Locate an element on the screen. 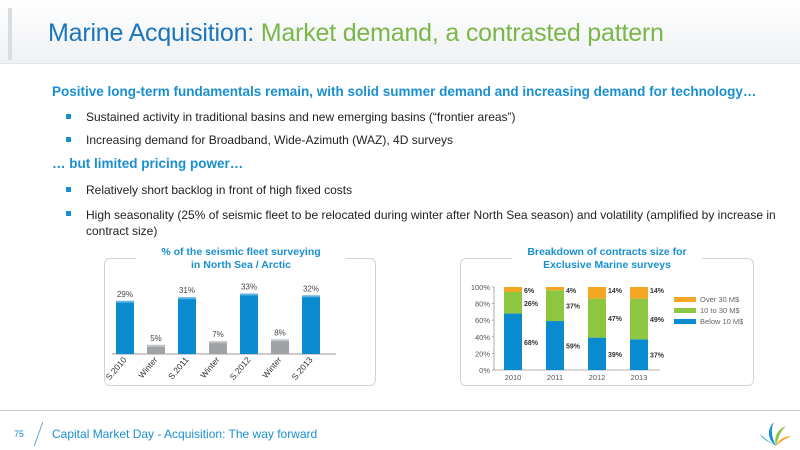 This screenshot has height=450, width=800. segment-value-label: 6% is located at coordinates (529, 291).